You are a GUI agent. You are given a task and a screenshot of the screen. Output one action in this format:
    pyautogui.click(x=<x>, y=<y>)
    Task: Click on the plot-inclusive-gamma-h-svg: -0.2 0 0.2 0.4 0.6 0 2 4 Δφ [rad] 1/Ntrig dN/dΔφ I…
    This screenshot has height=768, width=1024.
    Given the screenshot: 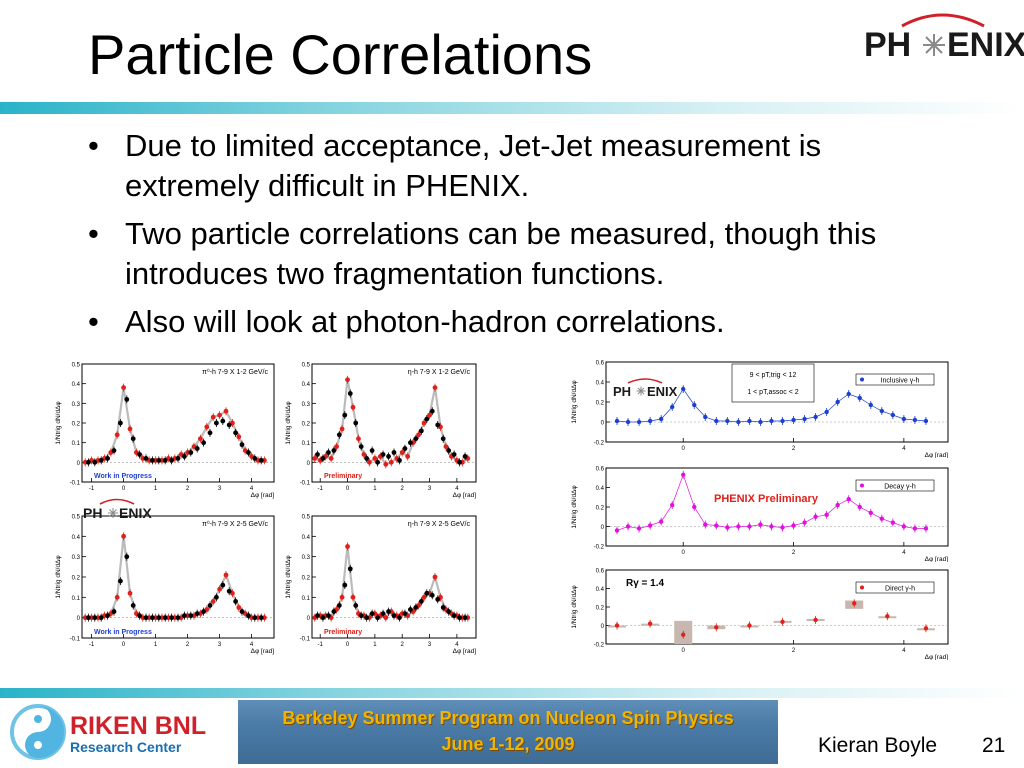 What is the action you would take?
    pyautogui.click(x=760, y=409)
    